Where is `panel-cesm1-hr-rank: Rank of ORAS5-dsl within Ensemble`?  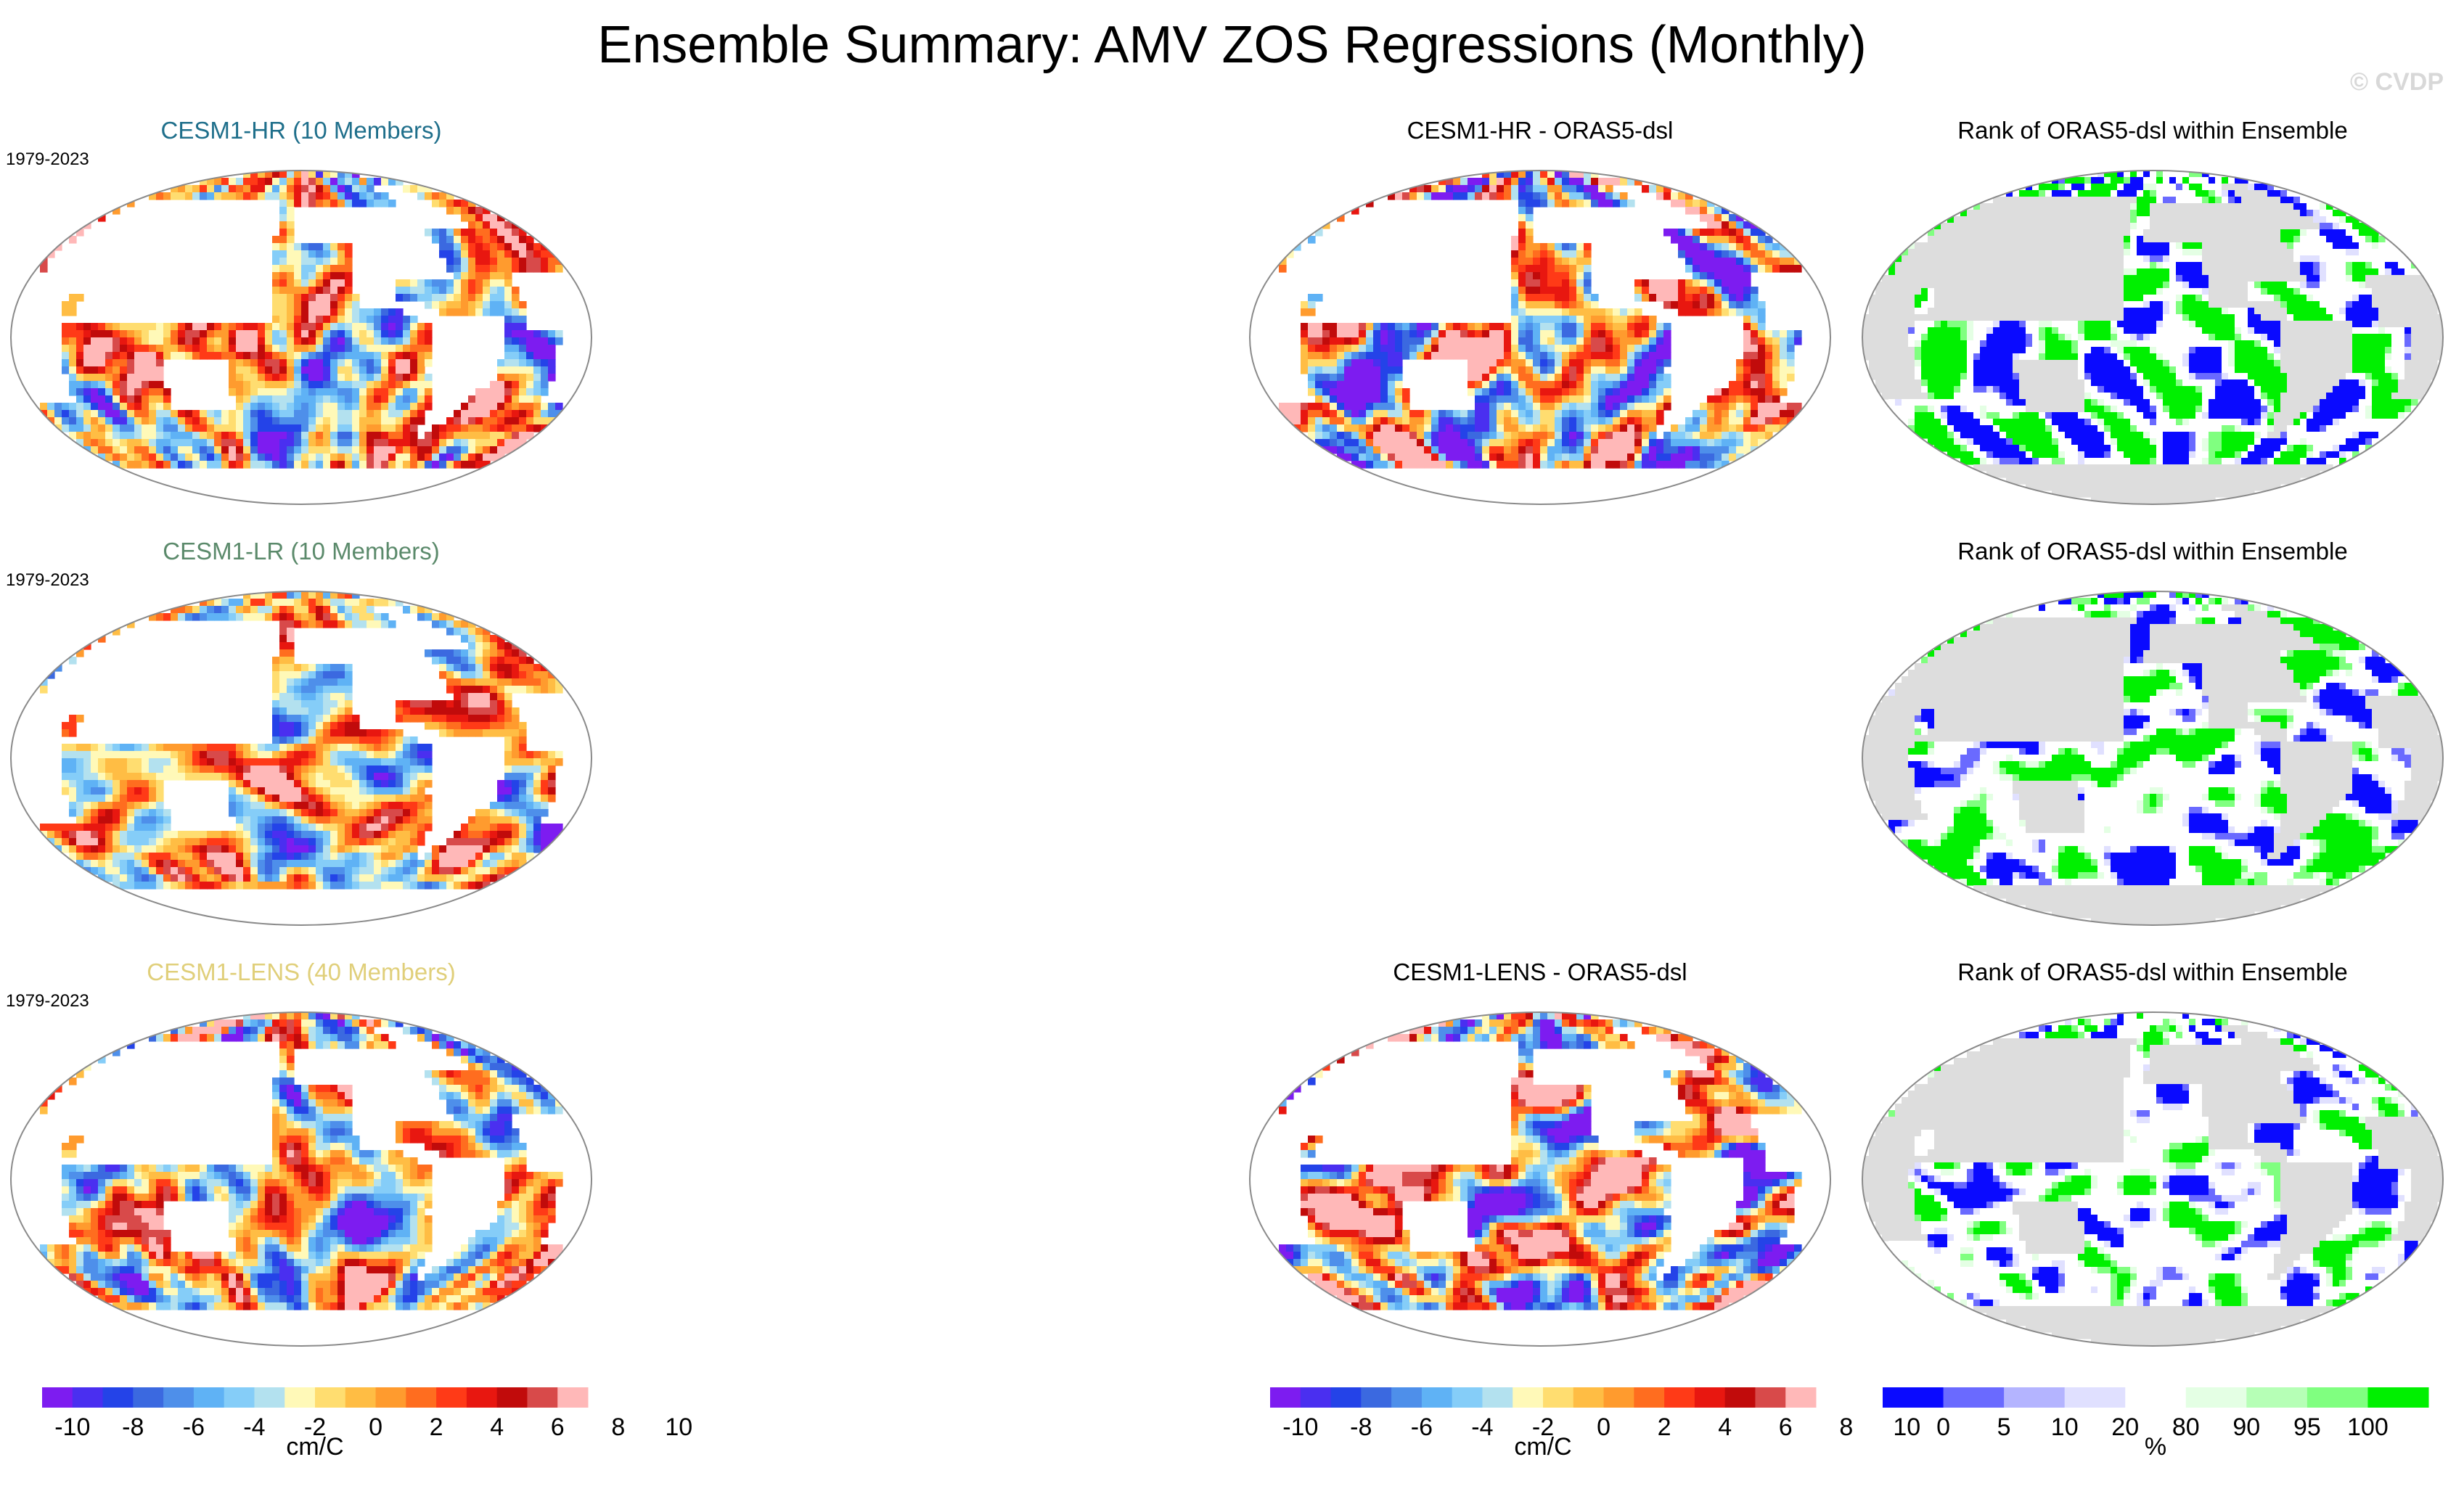
panel-cesm1-hr-rank: Rank of ORAS5-dsl within Ensemble is located at coordinates (2153, 326).